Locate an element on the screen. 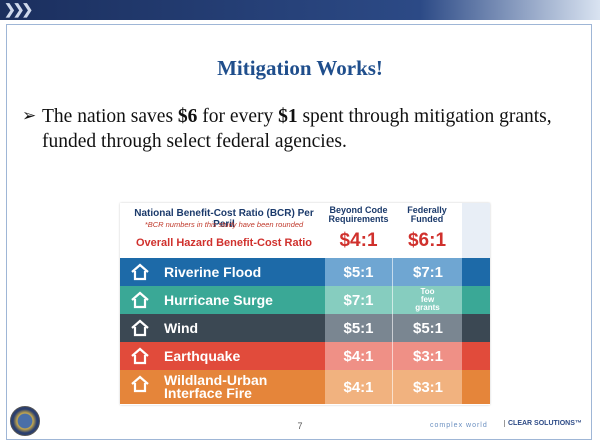 The width and height of the screenshot is (600, 444). table-row: Wind $5:1 $5:1 is located at coordinates (305, 328).